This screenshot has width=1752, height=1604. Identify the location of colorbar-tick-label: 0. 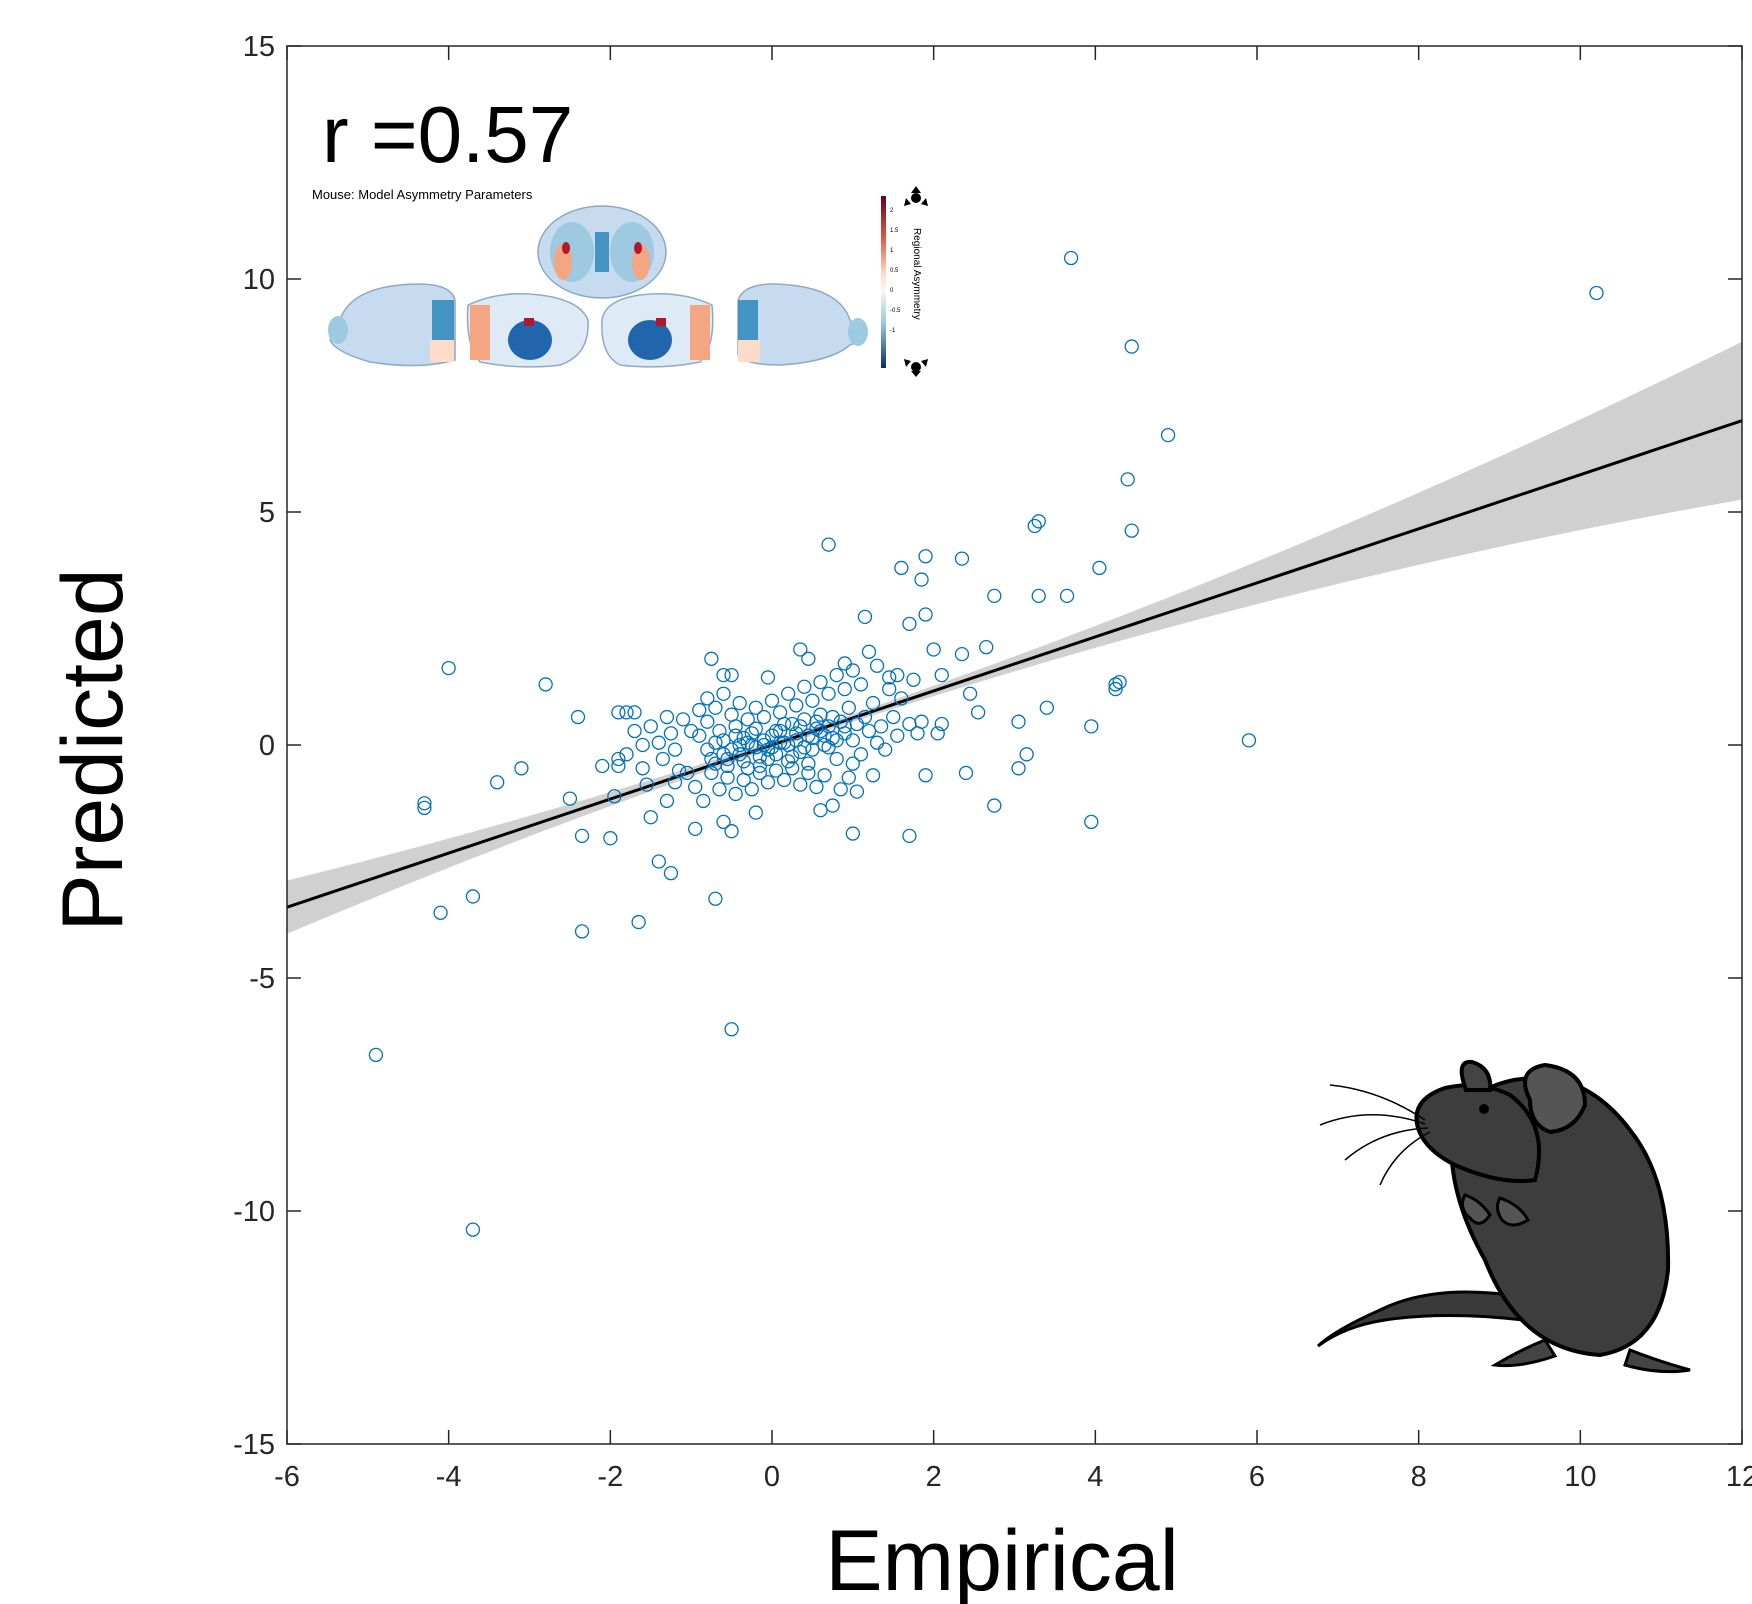
(892, 291).